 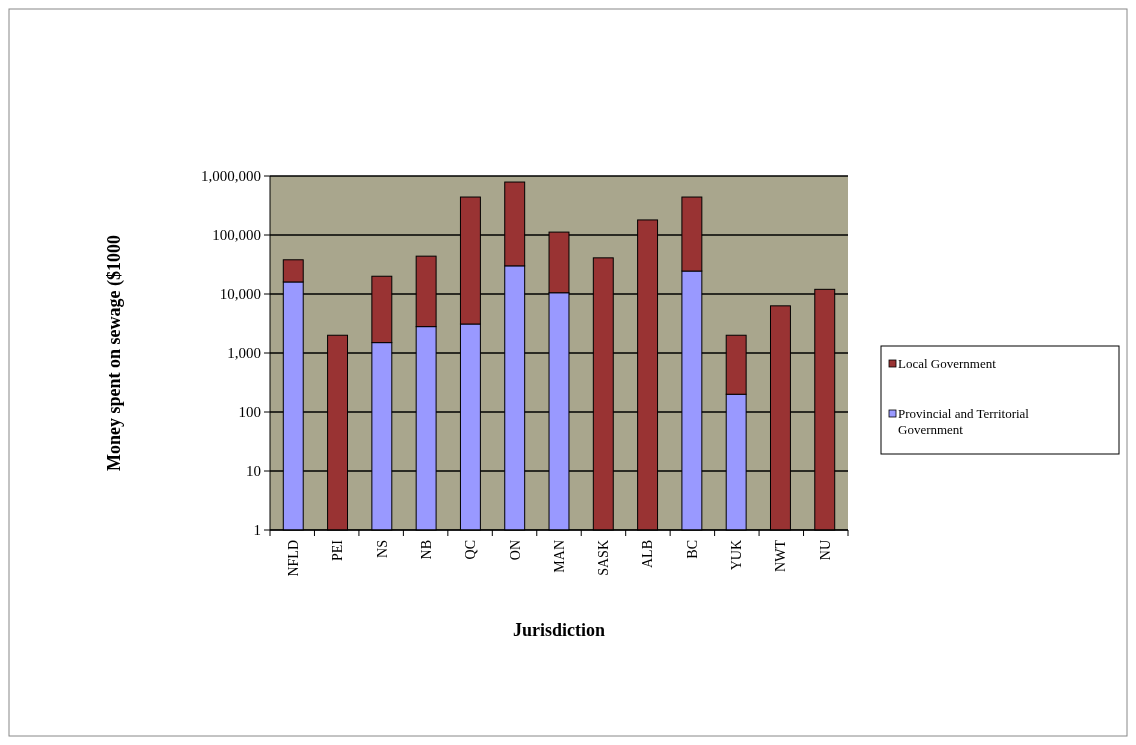 I want to click on x-tick-label: YUK, so click(x=737, y=555).